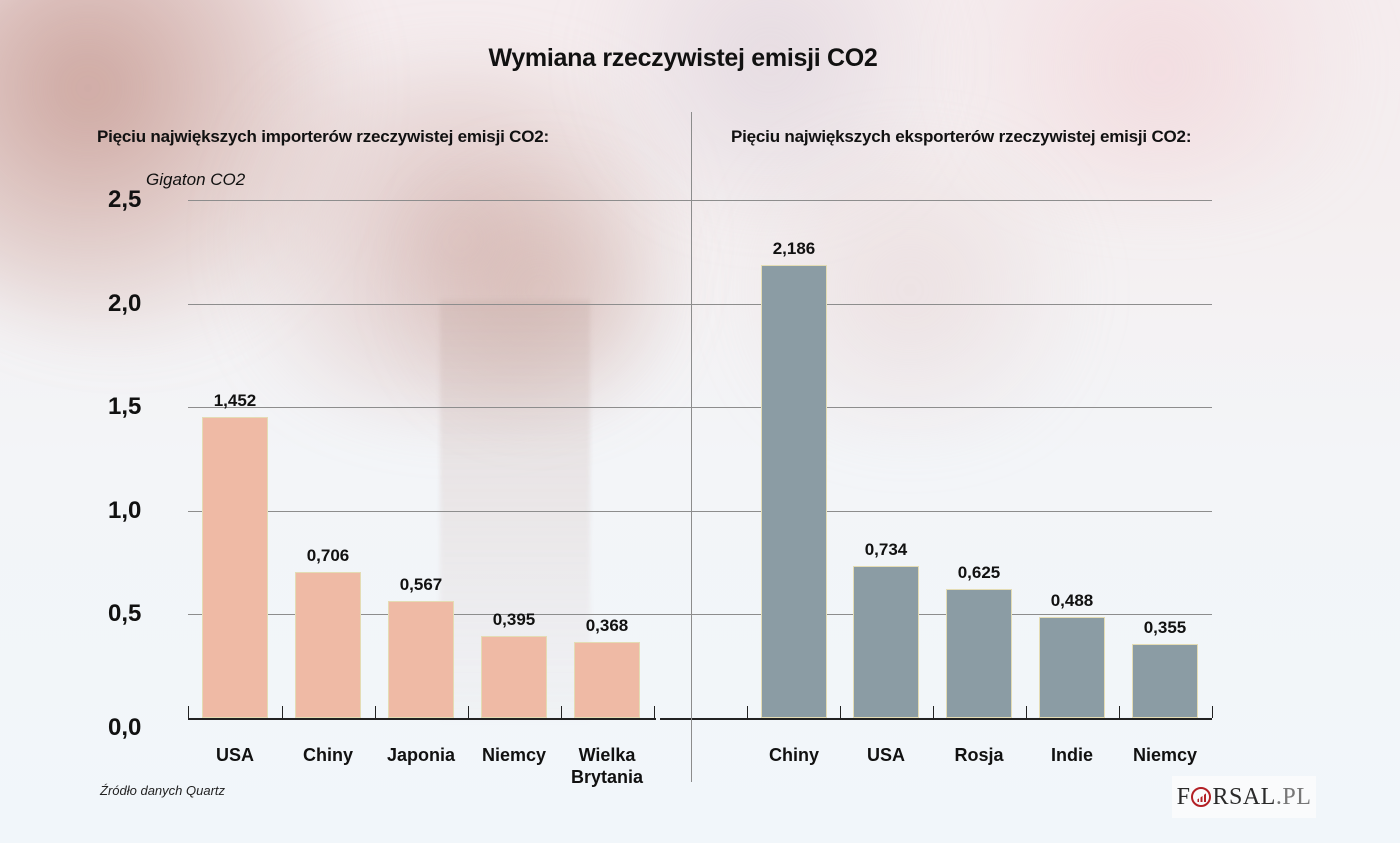 The image size is (1400, 843). What do you see at coordinates (125, 614) in the screenshot?
I see `y-axis-tick-label: 0,5` at bounding box center [125, 614].